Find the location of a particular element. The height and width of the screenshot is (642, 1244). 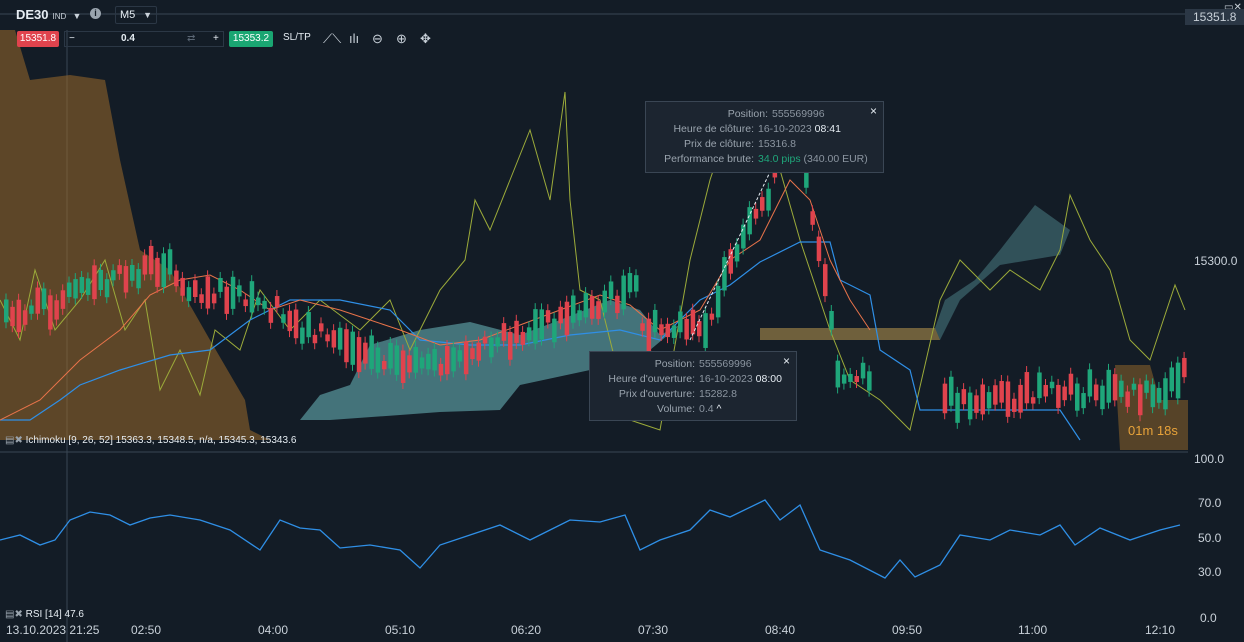

swap-icon: ⇄ is located at coordinates (191, 38).